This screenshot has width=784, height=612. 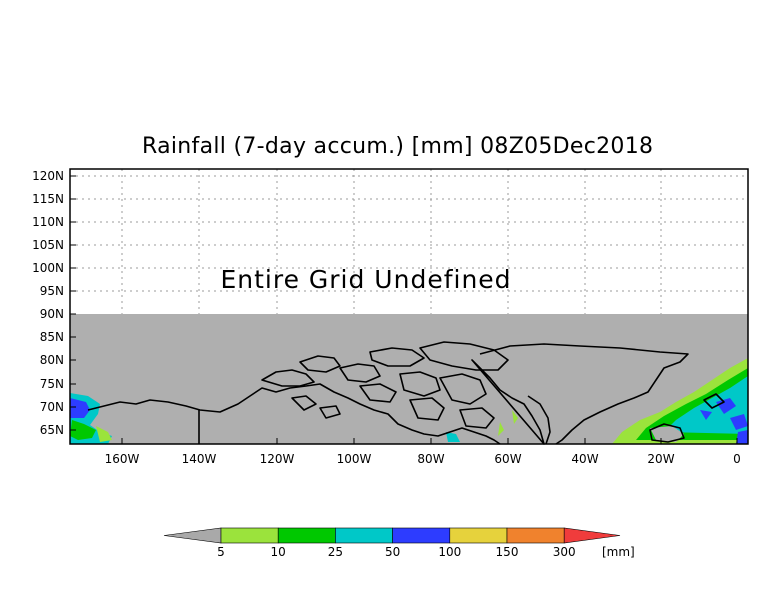 I want to click on colorbar-label: 150, so click(x=507, y=552).